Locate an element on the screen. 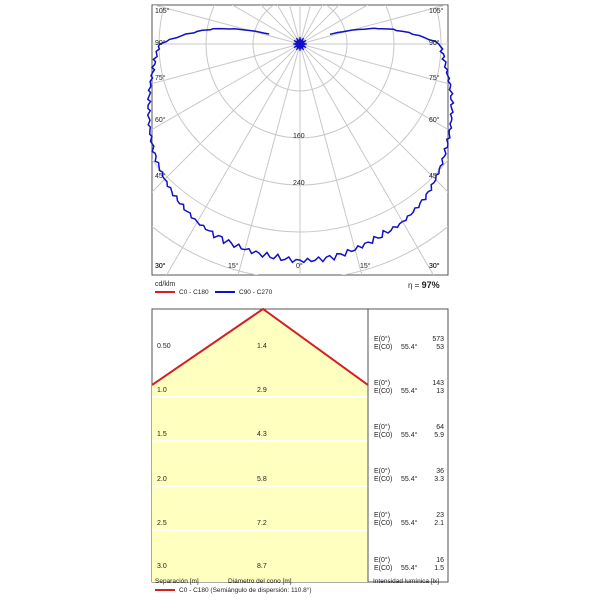  row-diameter: 5.8 is located at coordinates (262, 479).